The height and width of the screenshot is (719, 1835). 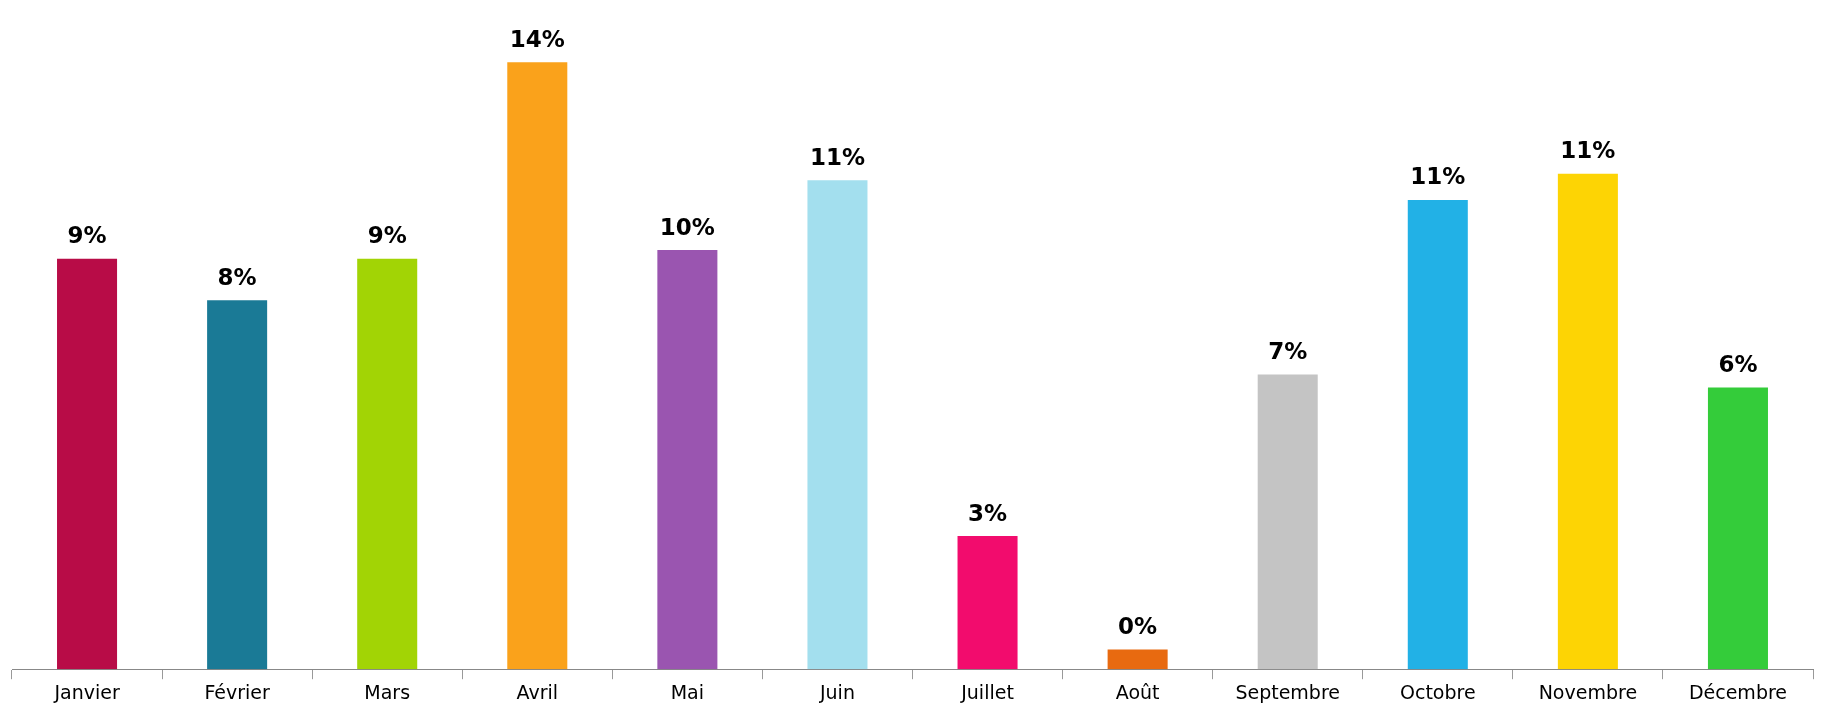 I want to click on data-label: 8%, so click(x=237, y=276).